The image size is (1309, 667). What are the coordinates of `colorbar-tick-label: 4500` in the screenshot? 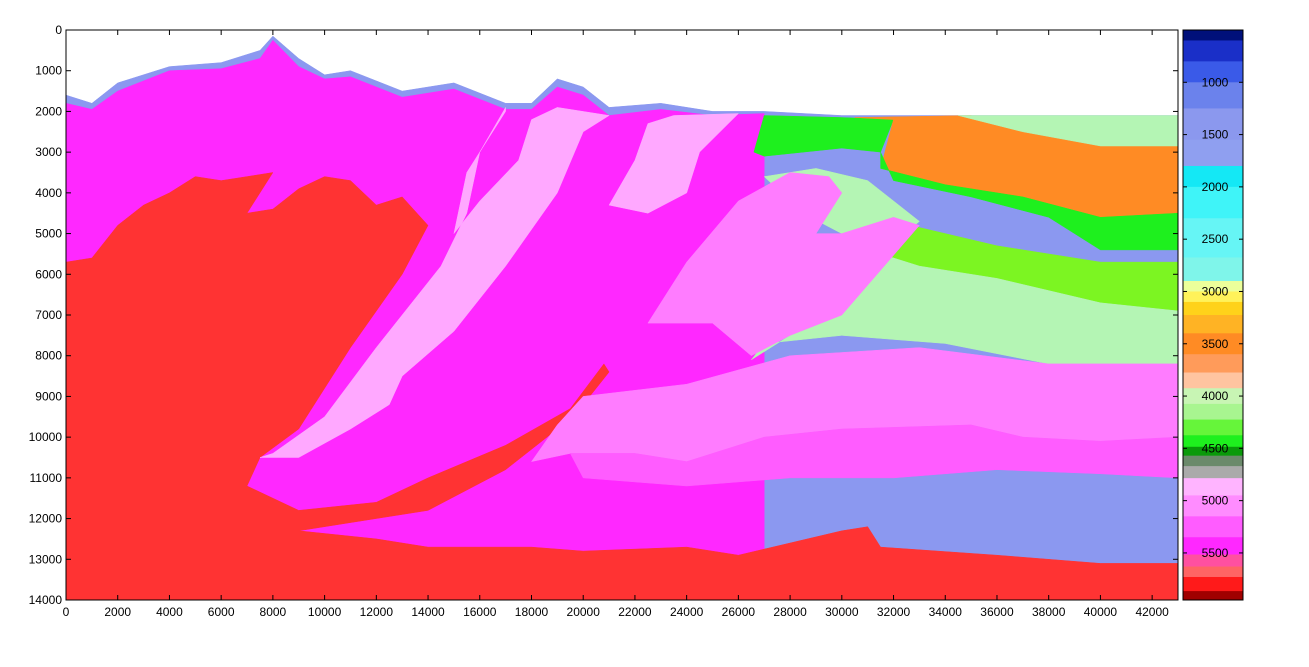 It's located at (1215, 448).